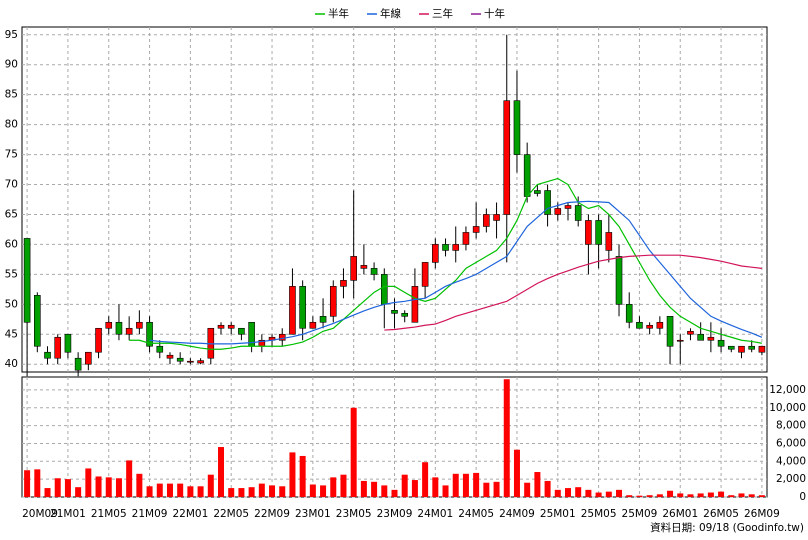 This screenshot has width=808, height=540. What do you see at coordinates (791, 443) in the screenshot?
I see `y2-tick-label: 6,000` at bounding box center [791, 443].